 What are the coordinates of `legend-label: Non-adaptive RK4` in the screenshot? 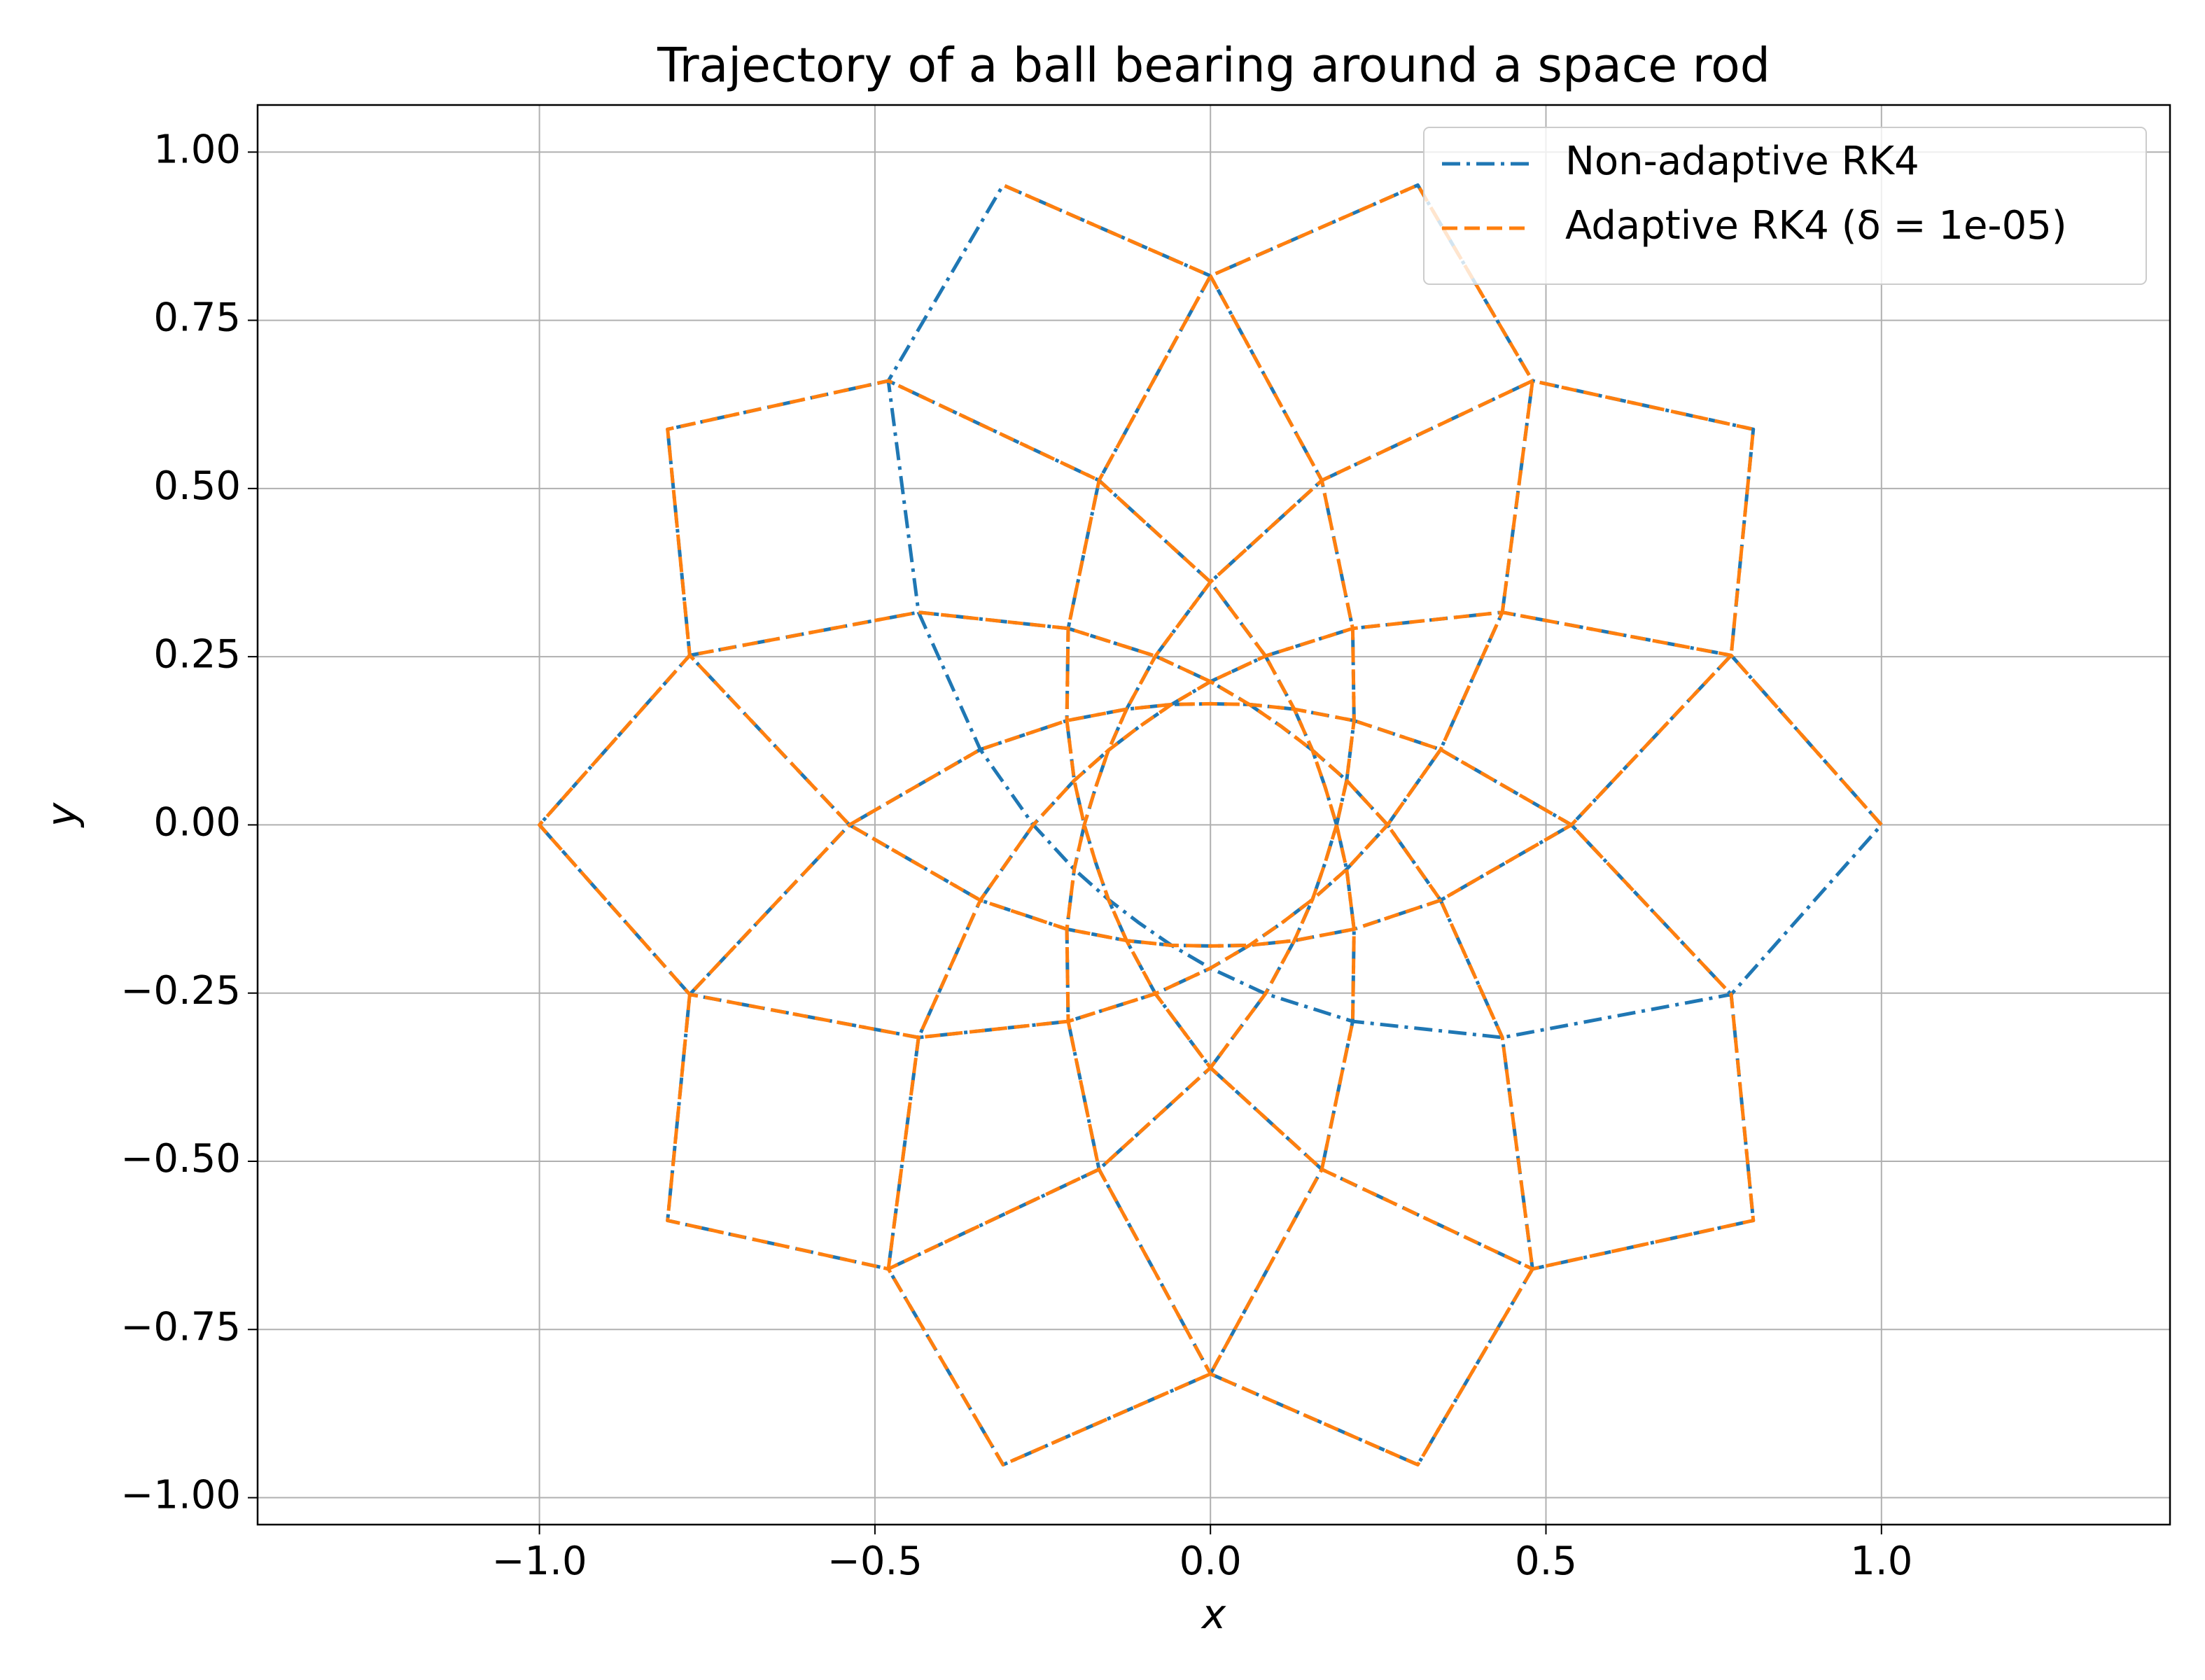 It's located at (1742, 161).